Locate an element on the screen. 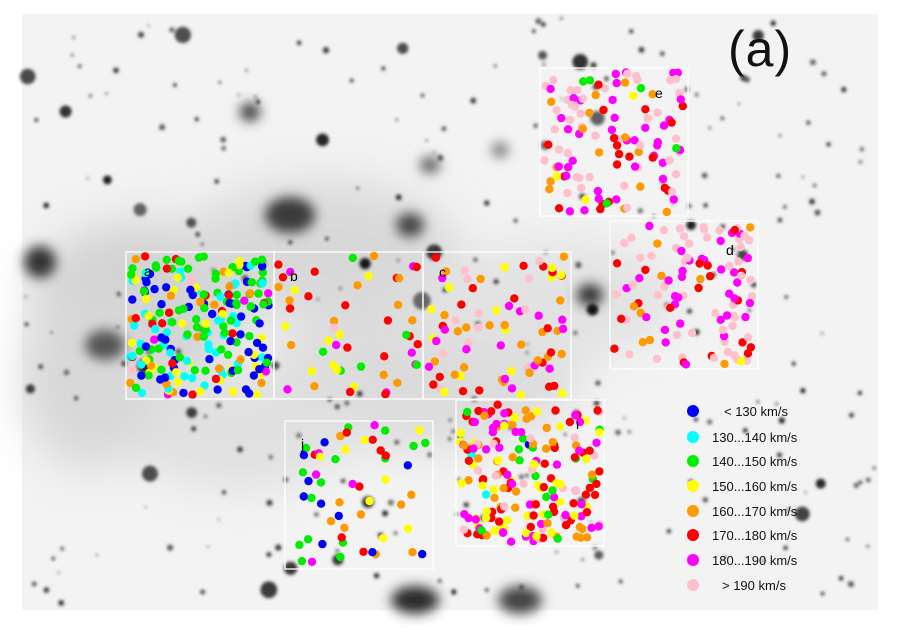  legend-item: 140...150 km/s is located at coordinates (742, 461).